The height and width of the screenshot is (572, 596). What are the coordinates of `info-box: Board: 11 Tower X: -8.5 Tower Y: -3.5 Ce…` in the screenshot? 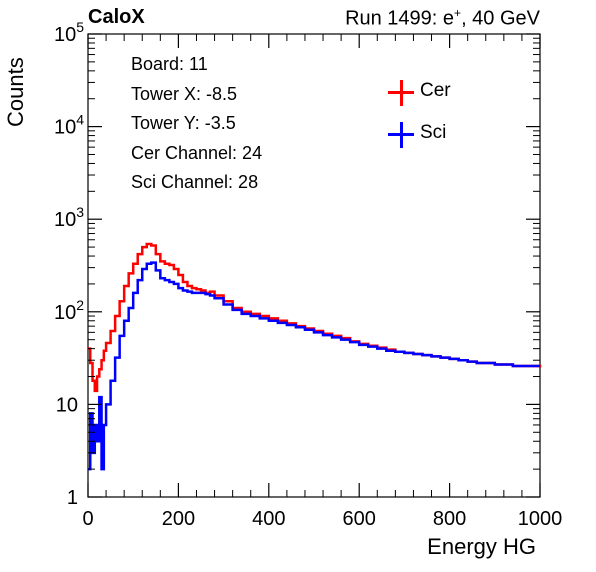 It's located at (239, 124).